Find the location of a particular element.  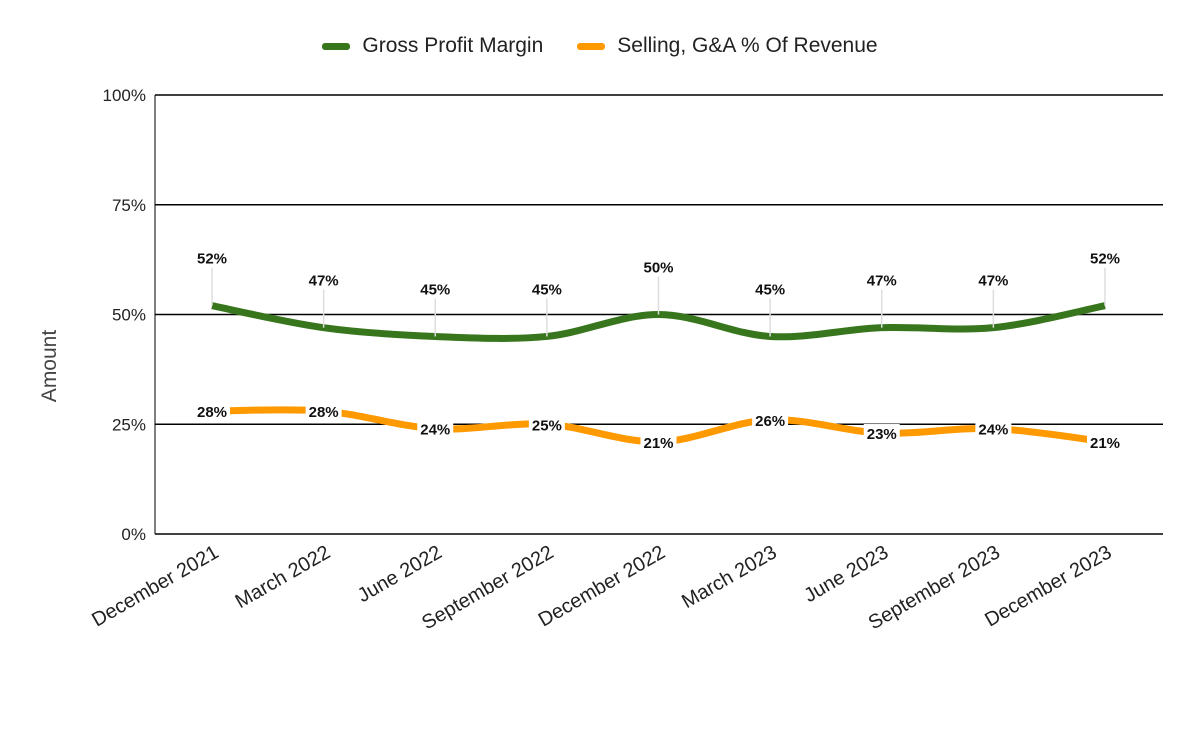

x-tick-label: March 2023 is located at coordinates (729, 577).